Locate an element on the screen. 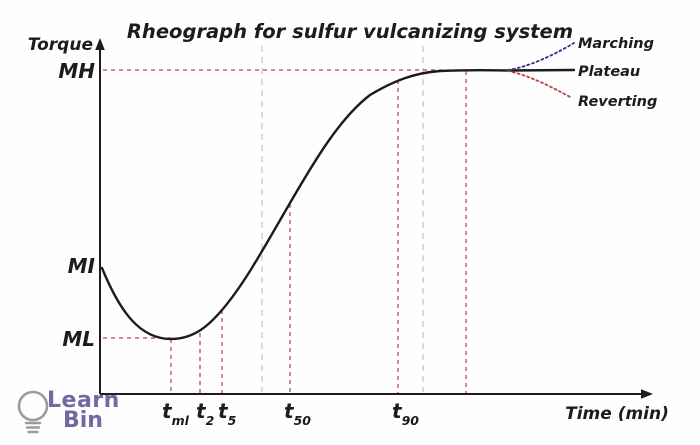 Image resolution: width=700 pixels, height=445 pixels. tick-tml: tml is located at coordinates (176, 413).